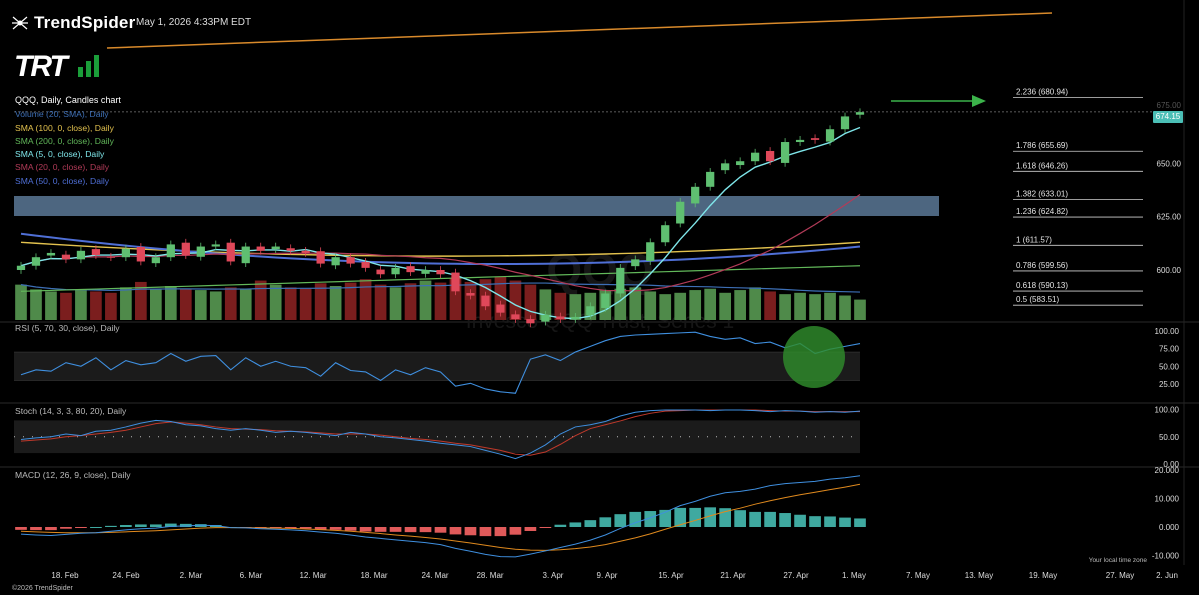 The image size is (1199, 595). What do you see at coordinates (440, 249) in the screenshot?
I see `sma-50-line` at bounding box center [440, 249].